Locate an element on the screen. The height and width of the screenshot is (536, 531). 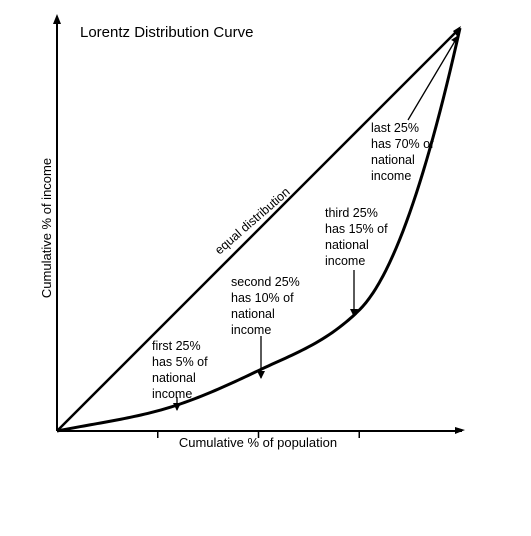
annotation-2-line-1: second 25% is located at coordinates (265, 282).